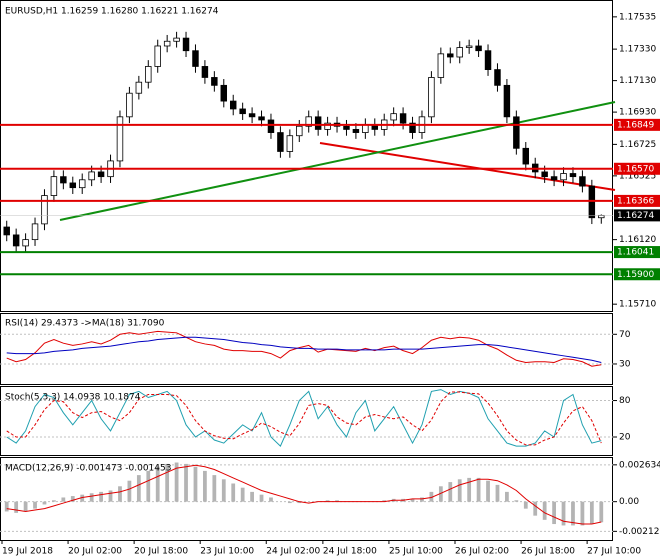 The image size is (660, 560). I want to click on y-tick-label: 1.17330, so click(637, 50).